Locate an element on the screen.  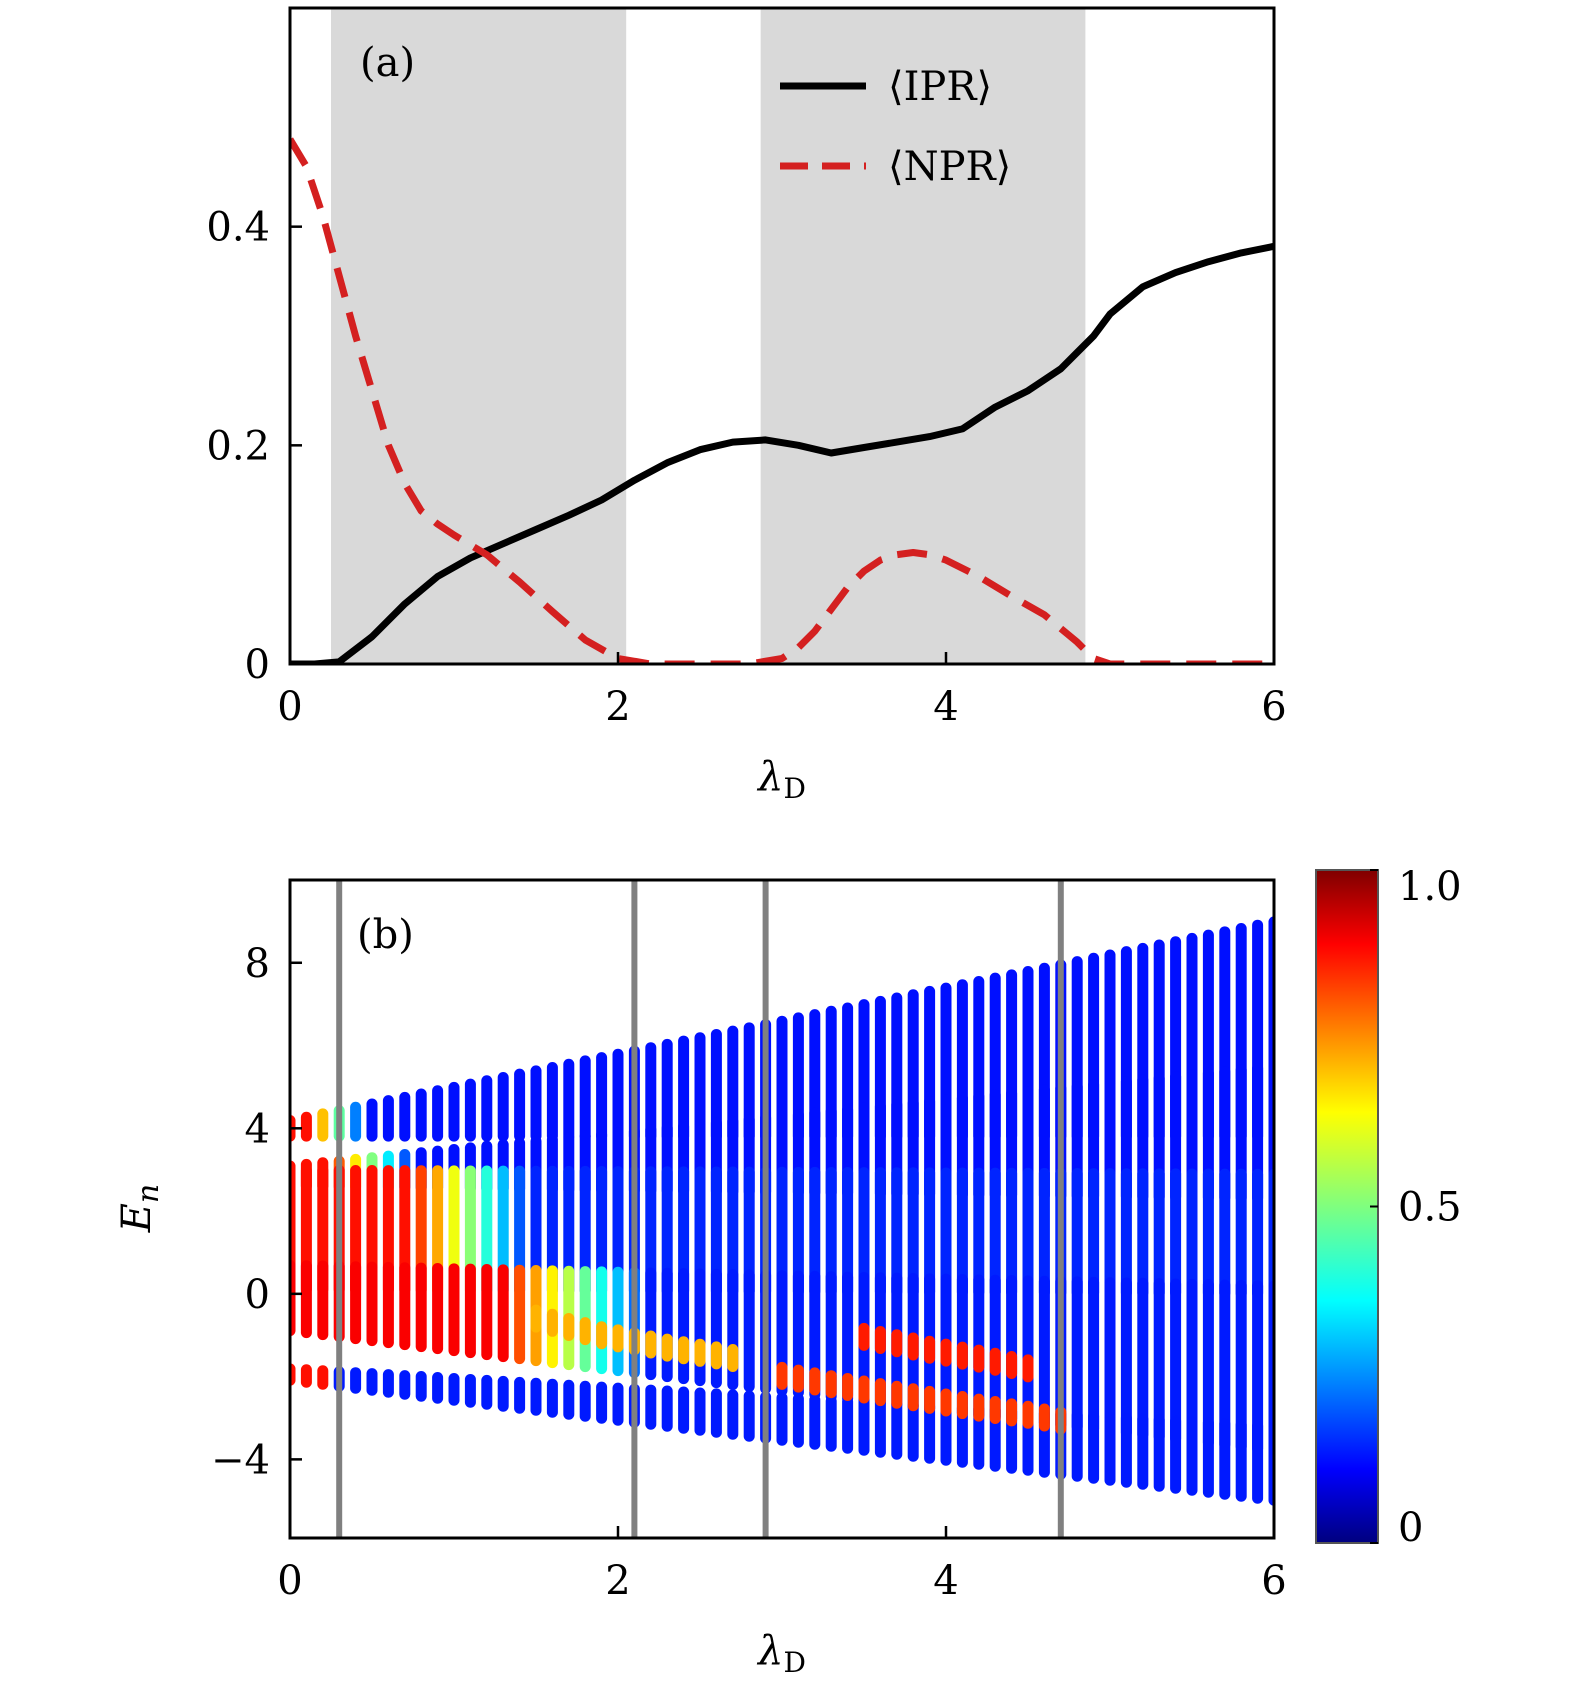
y-tick-label-a: 0.2 is located at coordinates (238, 446).